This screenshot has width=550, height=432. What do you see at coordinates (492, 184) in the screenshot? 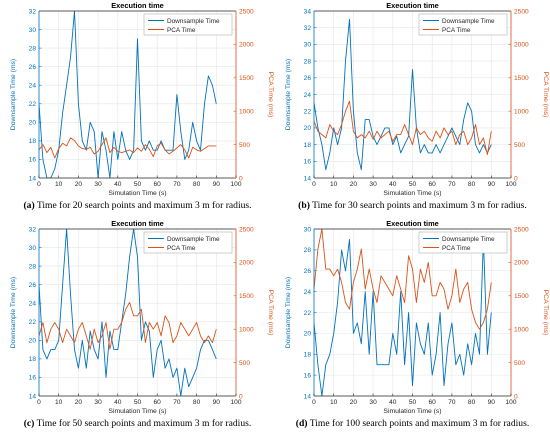
I see `x-tick-label: 90` at bounding box center [492, 184].